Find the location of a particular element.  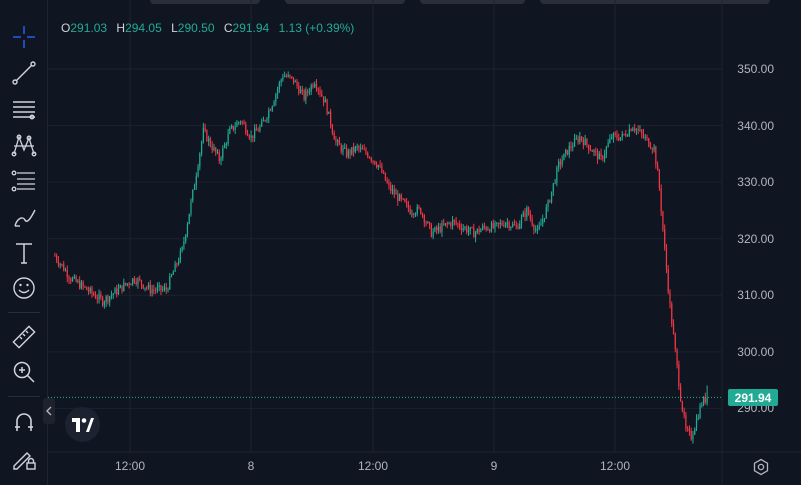

low-key: L is located at coordinates (174, 28).